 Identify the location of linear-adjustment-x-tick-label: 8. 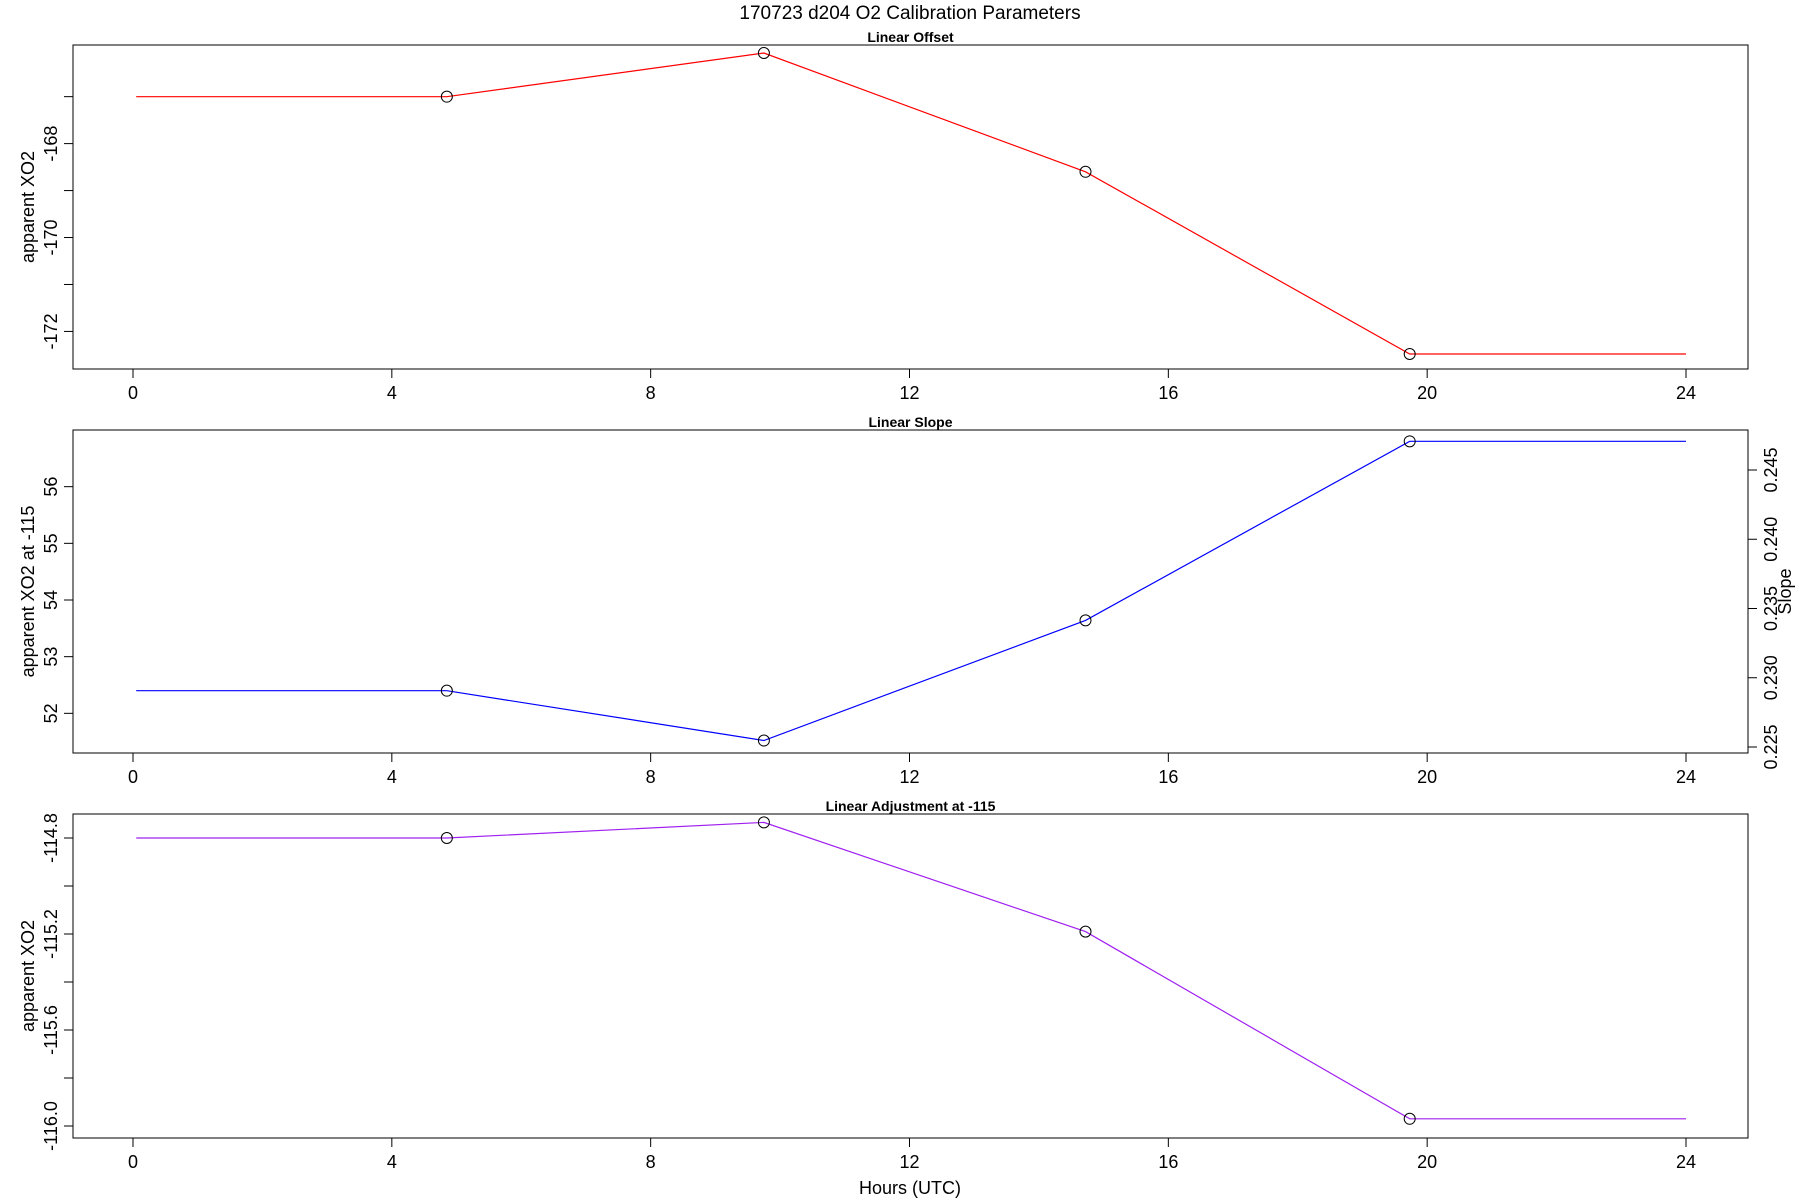
(651, 1162).